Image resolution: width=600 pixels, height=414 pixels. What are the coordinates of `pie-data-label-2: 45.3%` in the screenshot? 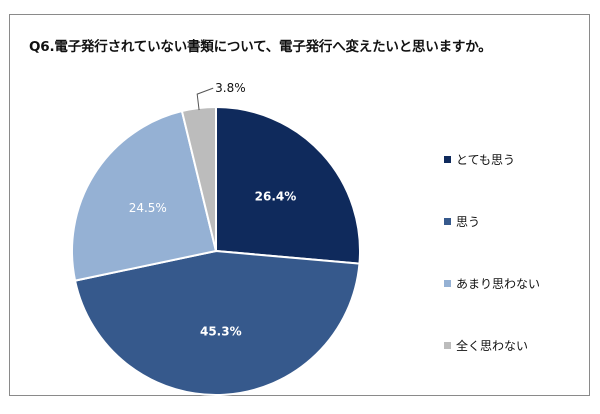 It's located at (221, 331).